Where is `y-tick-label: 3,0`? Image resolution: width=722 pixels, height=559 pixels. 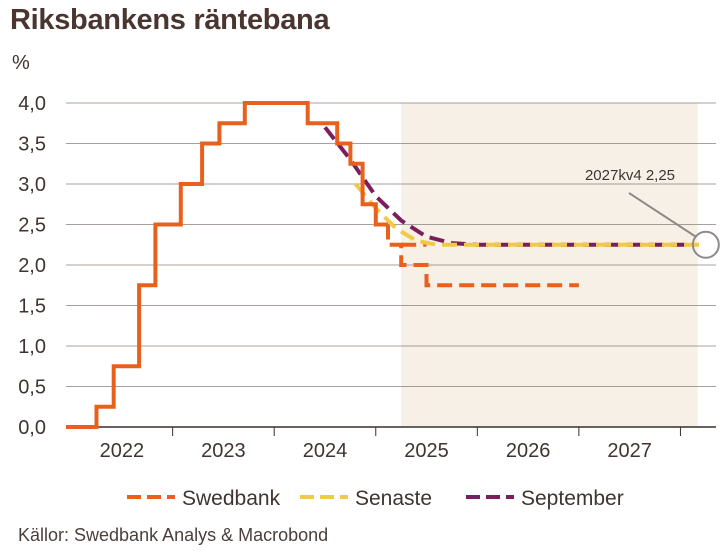 y-tick-label: 3,0 is located at coordinates (32, 185).